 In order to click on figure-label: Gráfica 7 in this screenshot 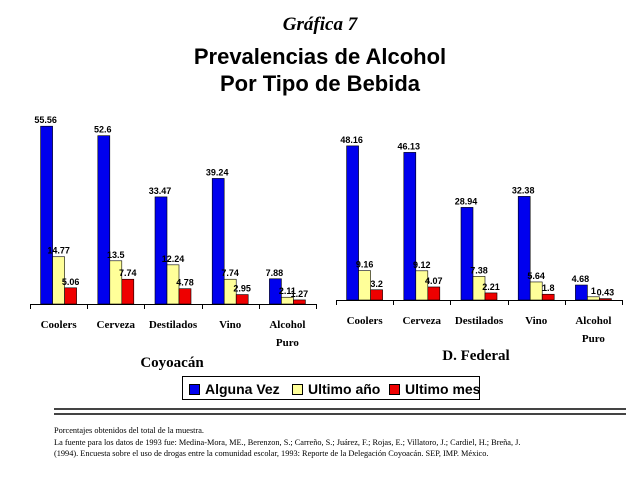, I will do `click(320, 24)`.